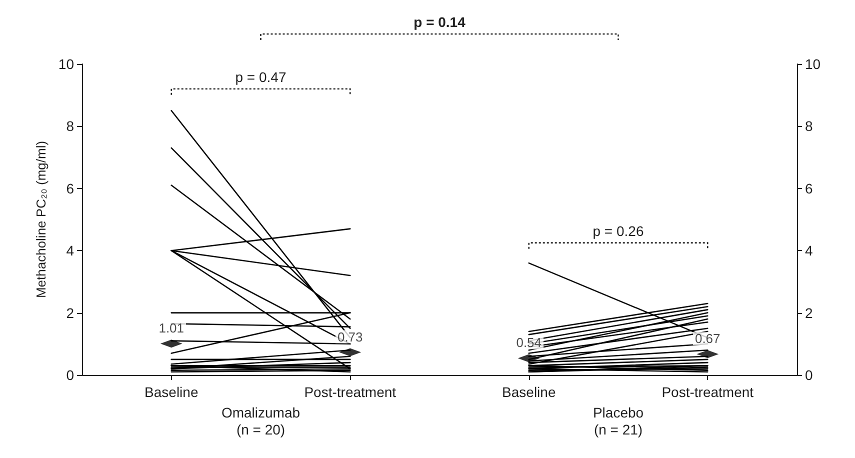 This screenshot has width=855, height=458. What do you see at coordinates (41, 219) in the screenshot?
I see `y-axis-title: Methacholine PC₂₀ (mg/ml)` at bounding box center [41, 219].